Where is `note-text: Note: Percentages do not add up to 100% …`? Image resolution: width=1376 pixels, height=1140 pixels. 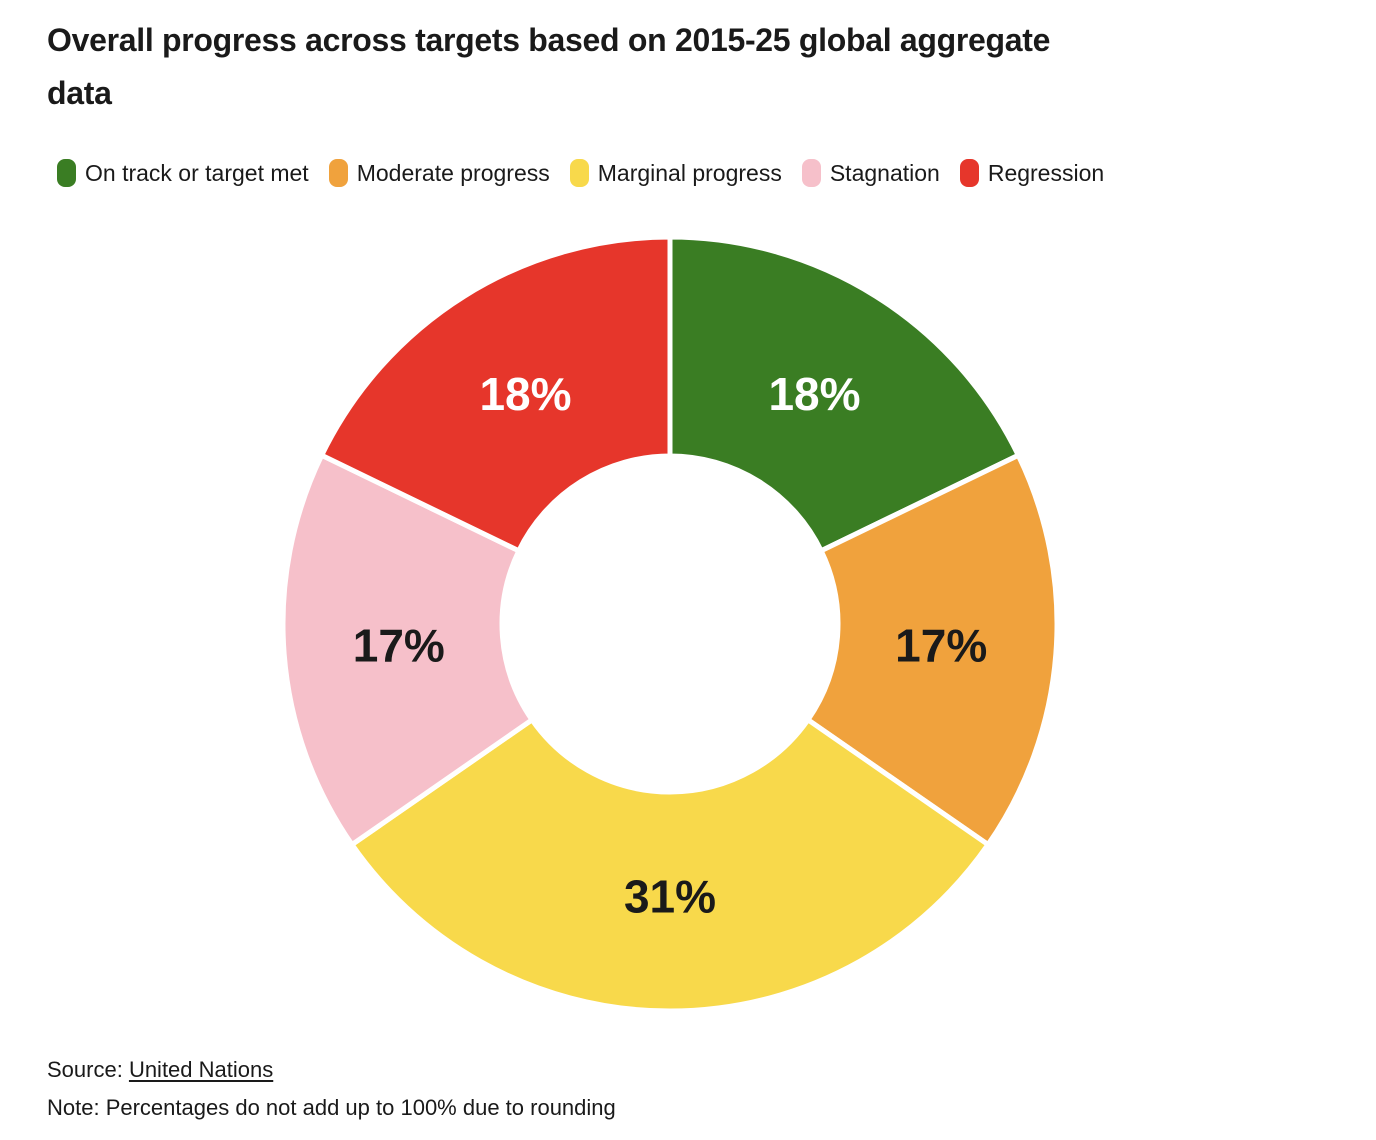
note-text: Note: Percentages do not add up to 100% … is located at coordinates (331, 1107).